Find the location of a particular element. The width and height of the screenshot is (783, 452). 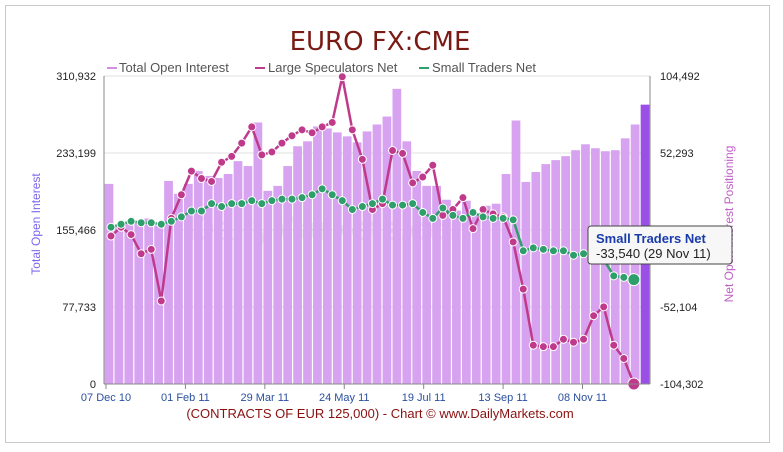

legend-item-large-speculators: Large Speculators Net is located at coordinates (326, 67).